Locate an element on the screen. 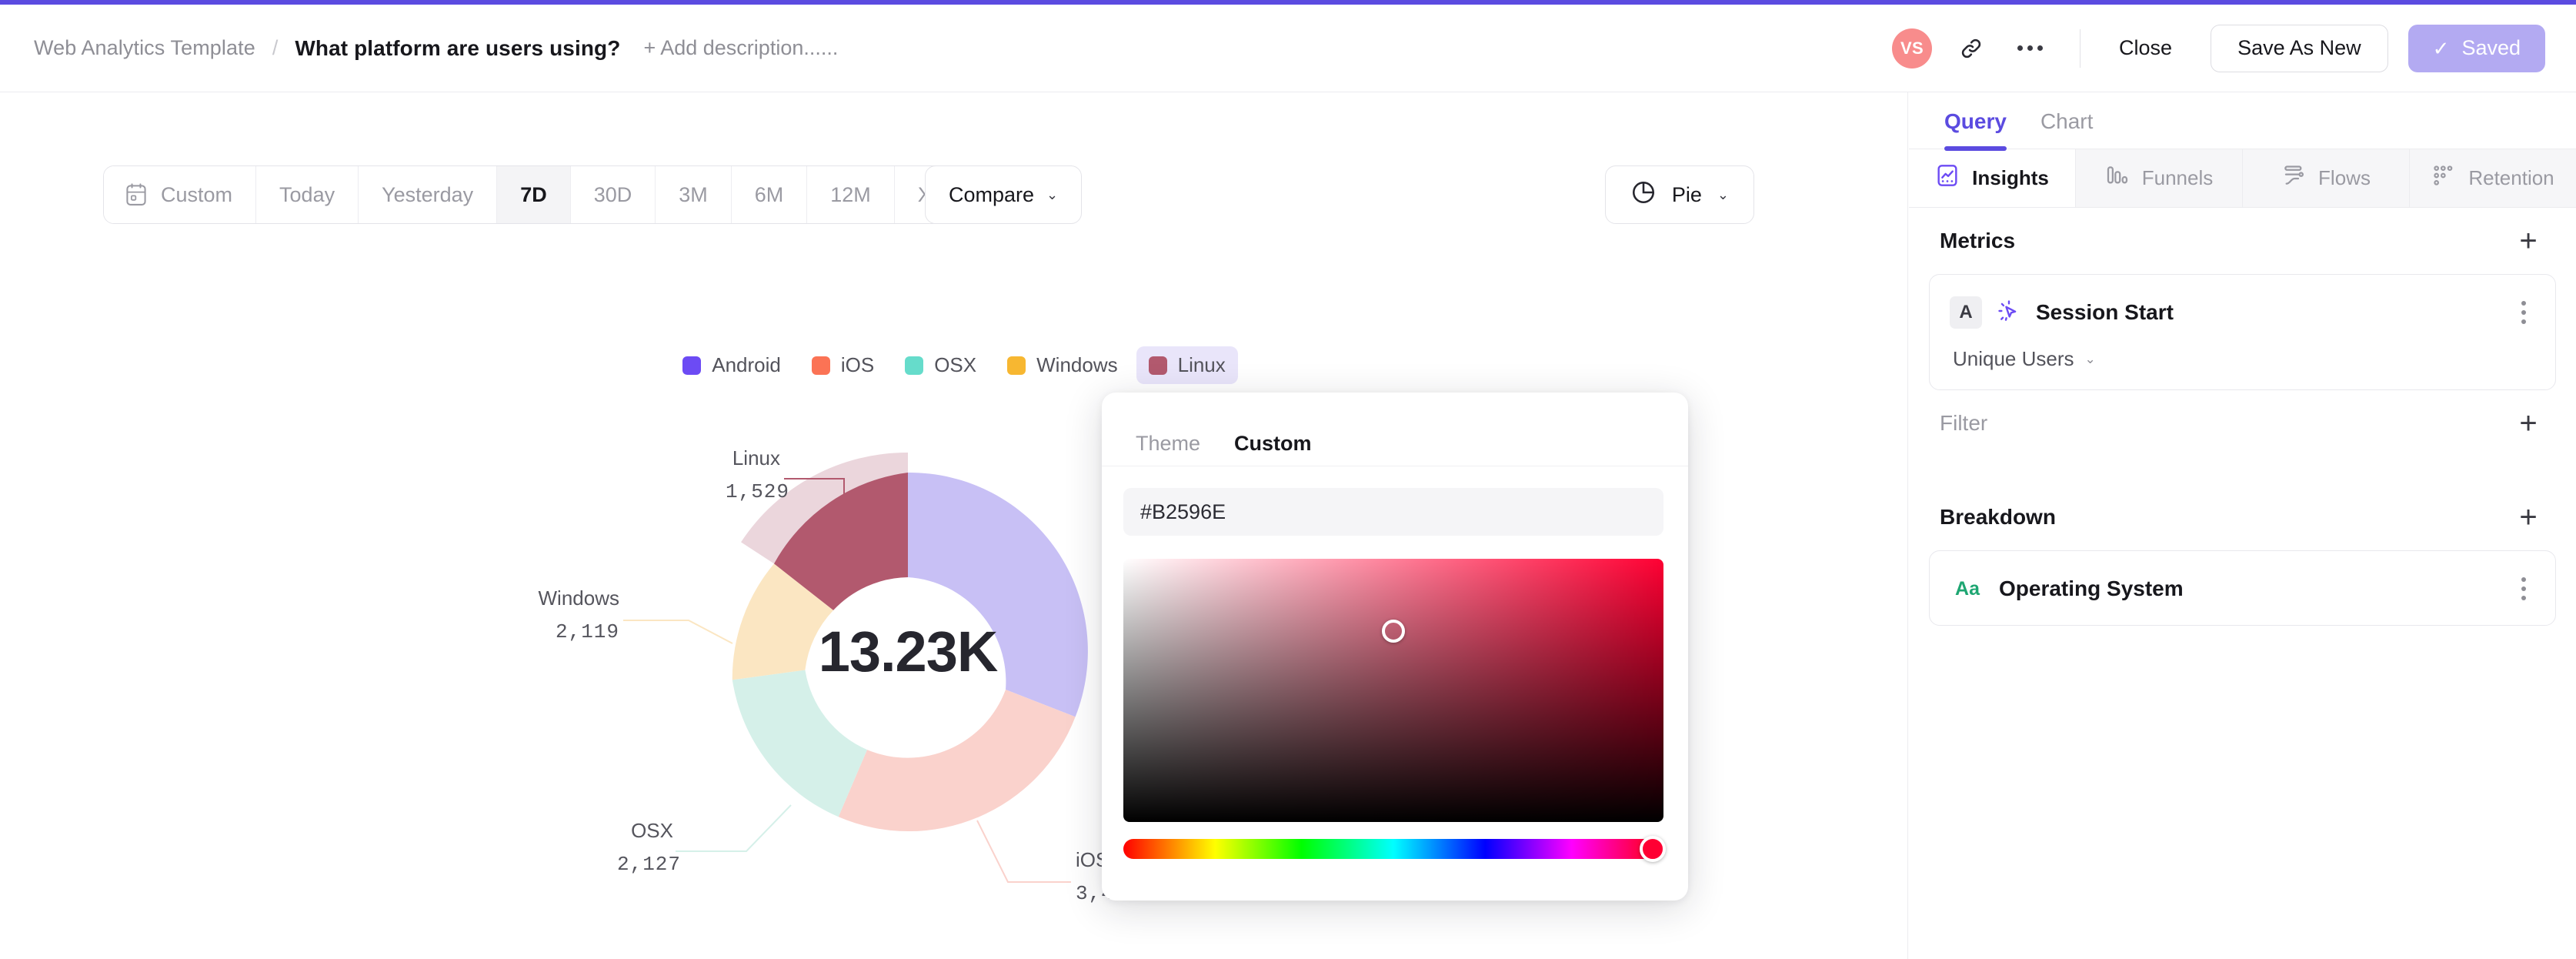 The height and width of the screenshot is (959, 2576). color-picker-popup: Theme Custom is located at coordinates (1395, 647).